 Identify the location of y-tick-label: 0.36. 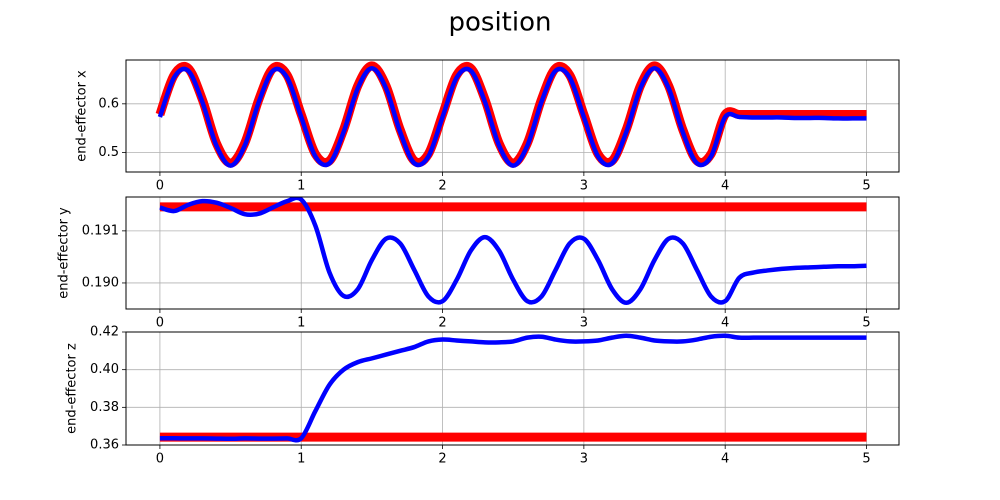
(104, 445).